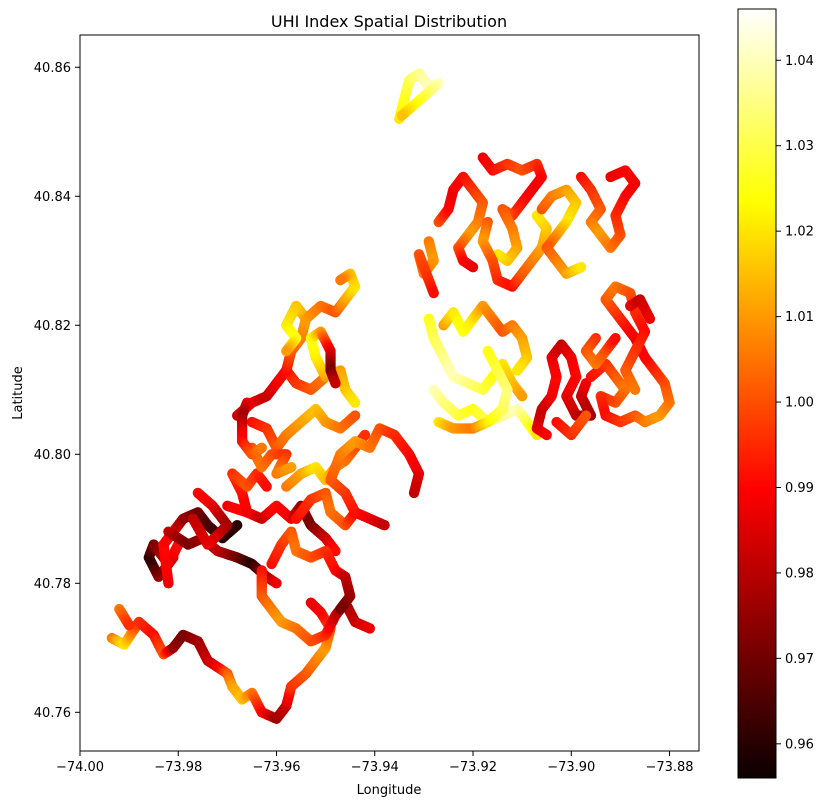  I want to click on colorbar-tick-label: 1.02, so click(799, 232).